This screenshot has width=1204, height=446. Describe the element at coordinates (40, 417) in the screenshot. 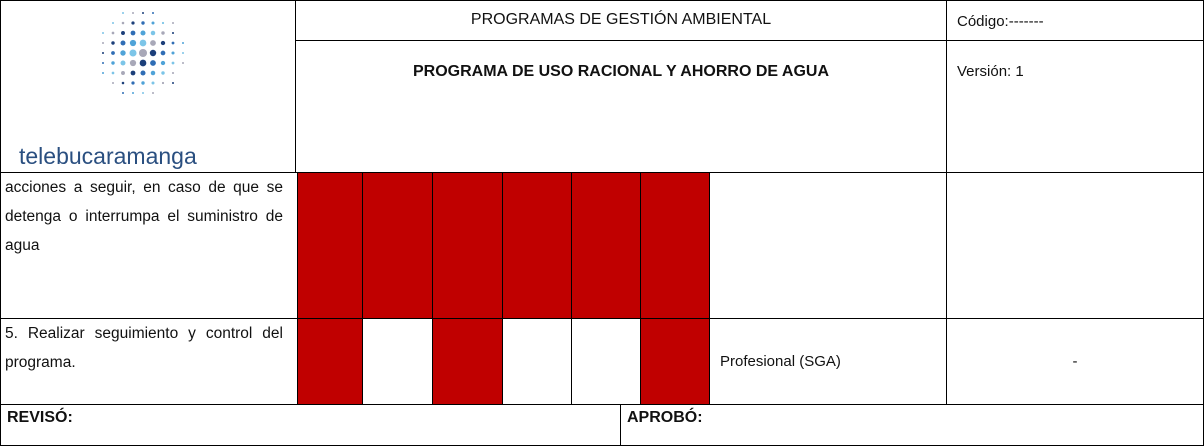

I see `reviewed: REVISÓ:` at that location.